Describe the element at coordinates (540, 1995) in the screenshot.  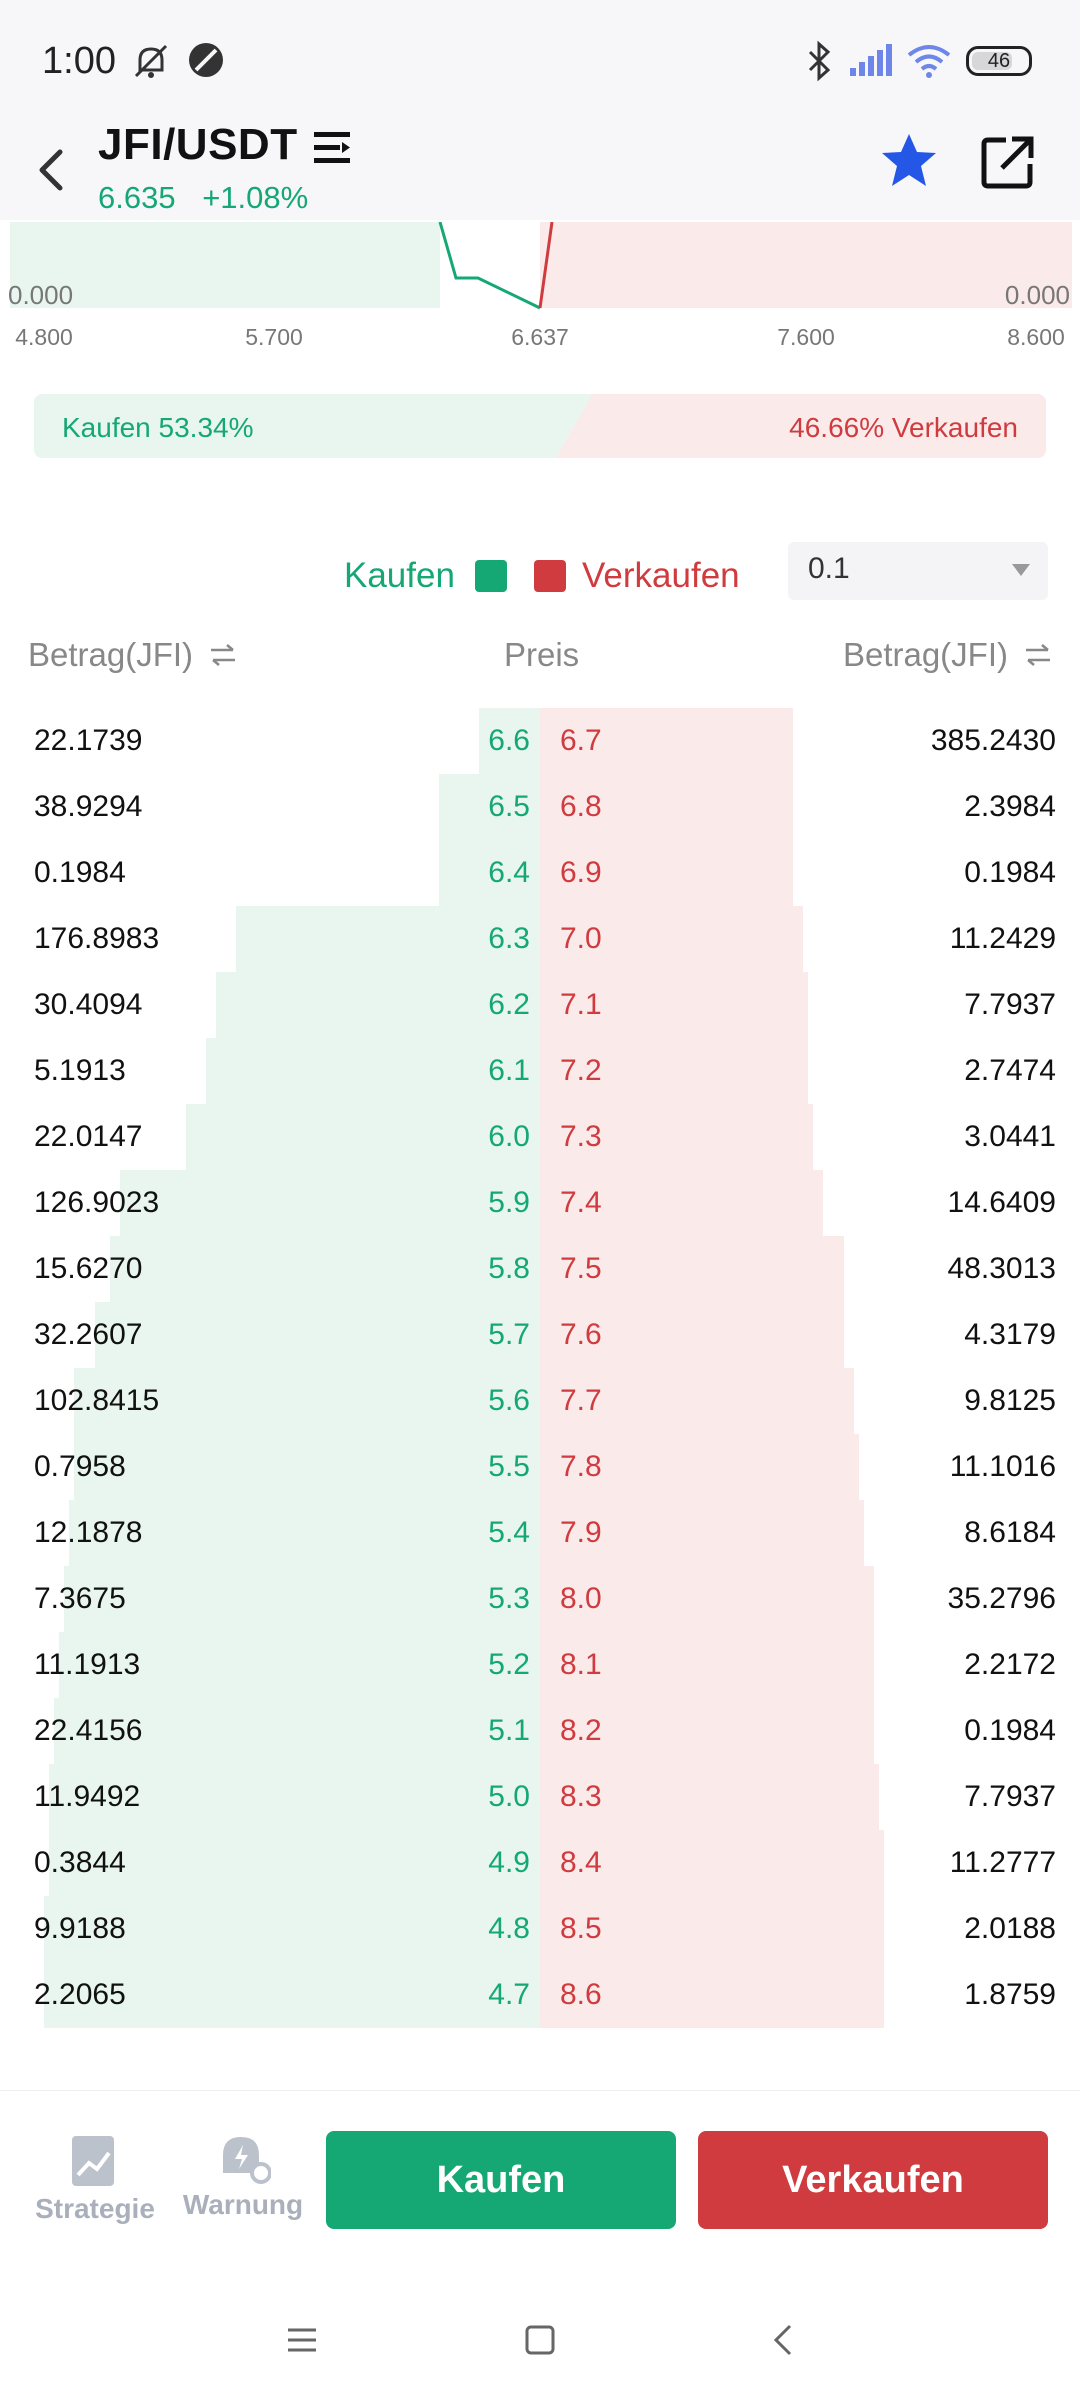
I see `order-book-row: 2.2065 4.7 8.6 1.8759` at that location.